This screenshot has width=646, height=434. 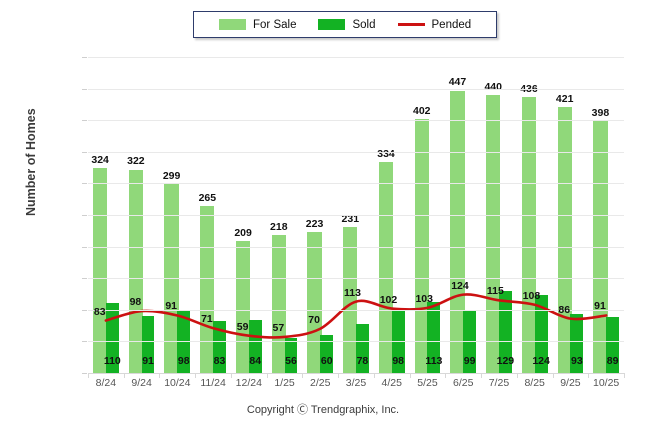 I want to click on line-value-label-pended: 113, so click(x=352, y=292).